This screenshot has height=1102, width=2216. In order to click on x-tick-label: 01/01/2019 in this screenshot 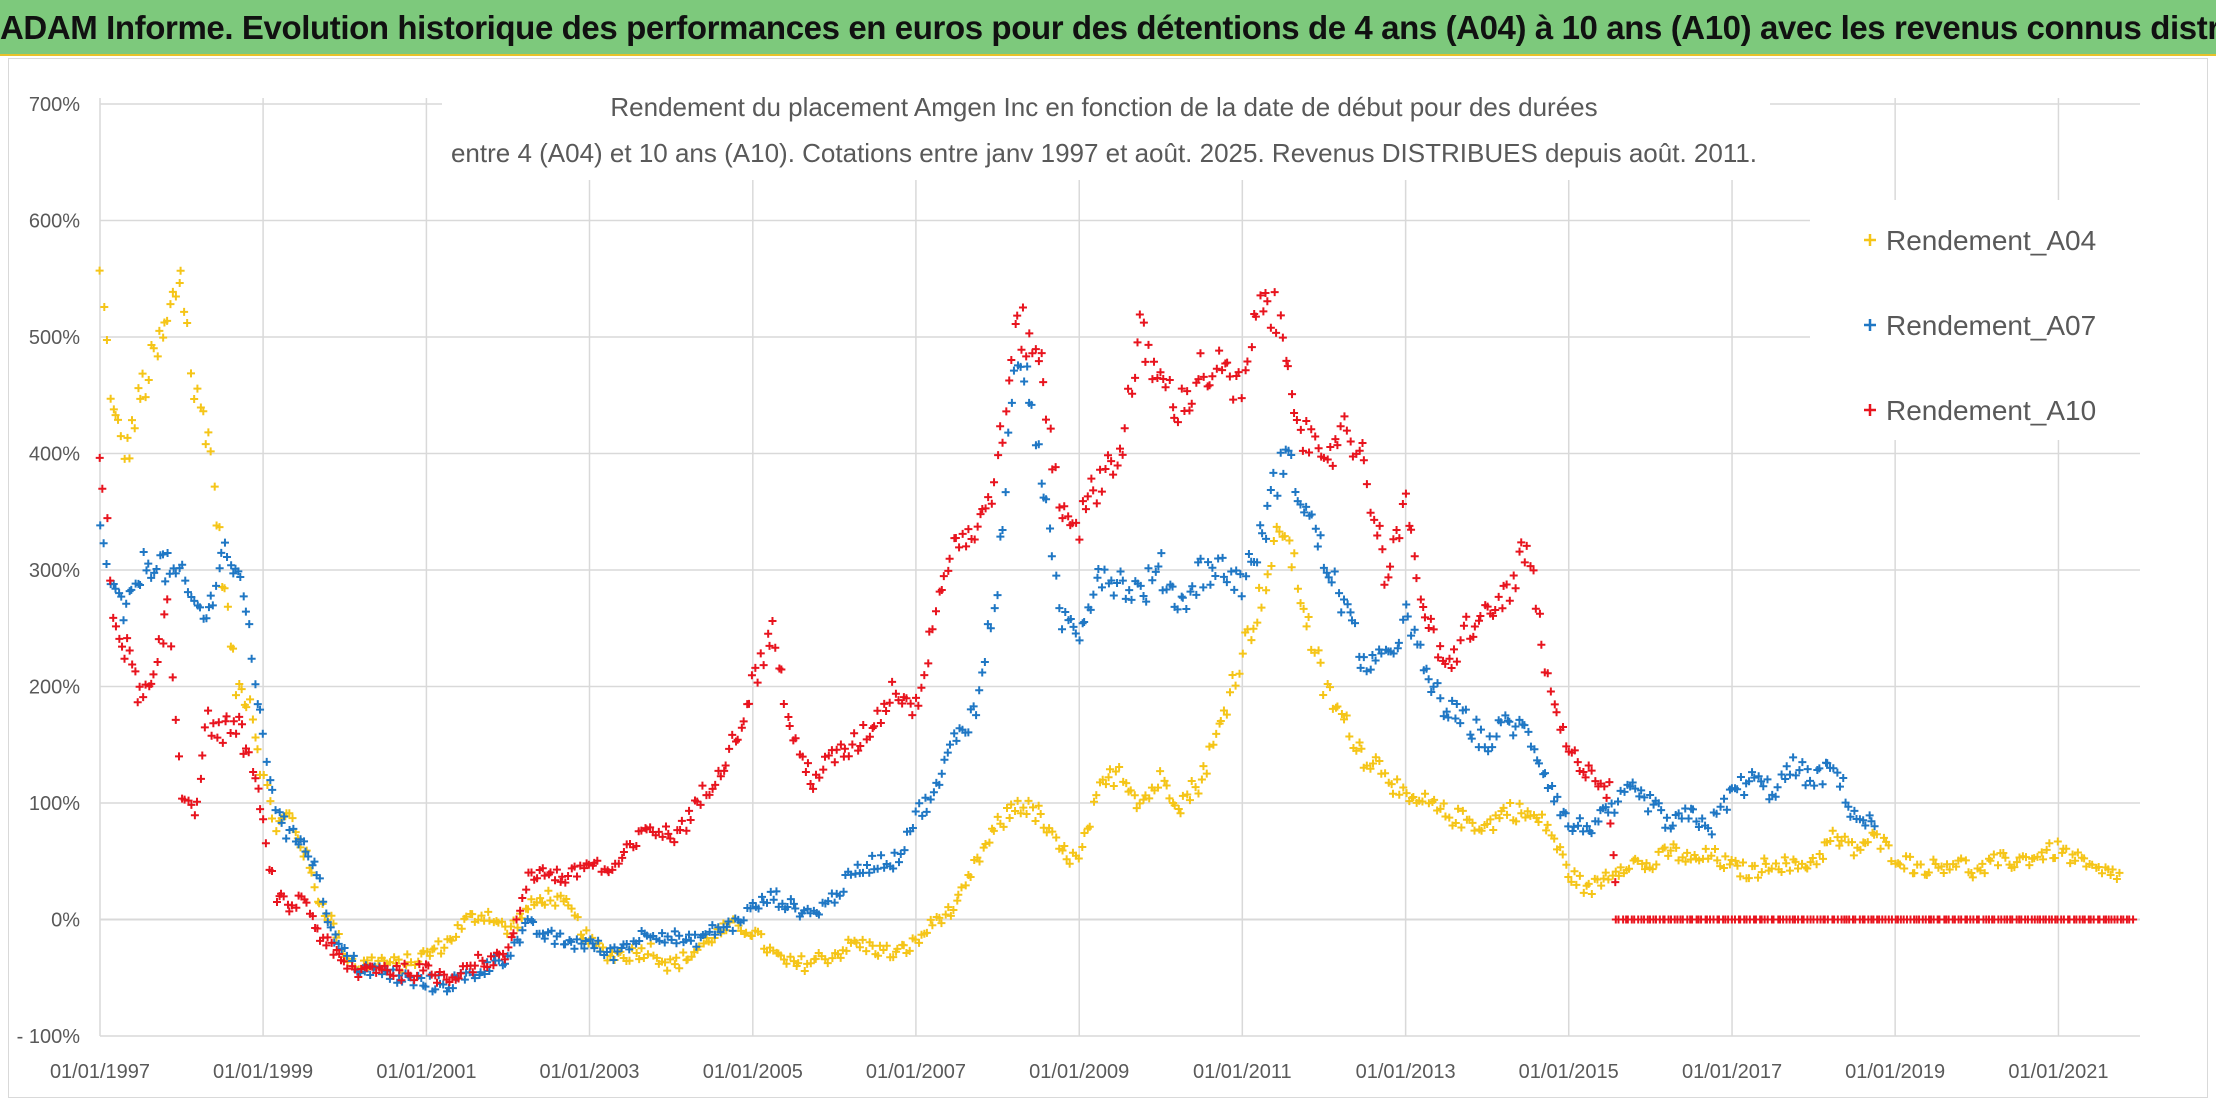, I will do `click(1895, 1072)`.